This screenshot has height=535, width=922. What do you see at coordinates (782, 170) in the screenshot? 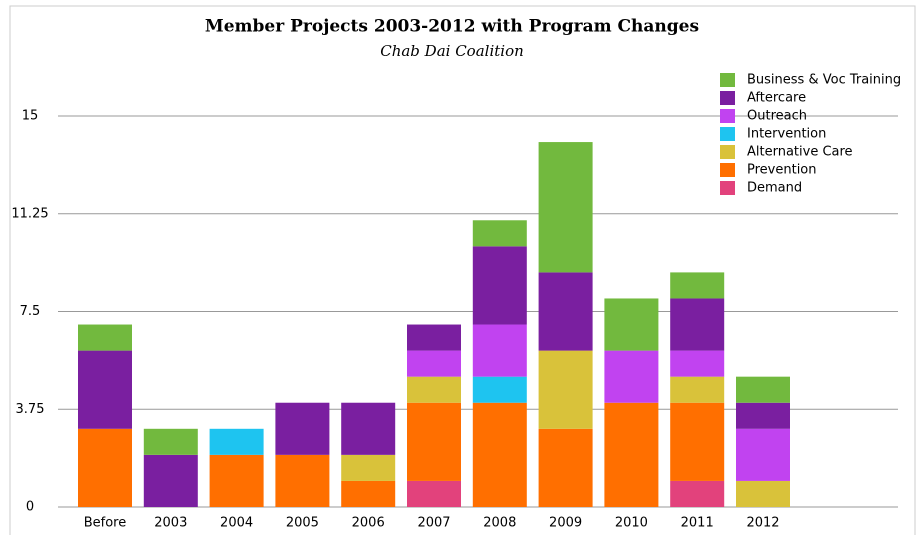
I see `legend-label: Prevention` at bounding box center [782, 170].